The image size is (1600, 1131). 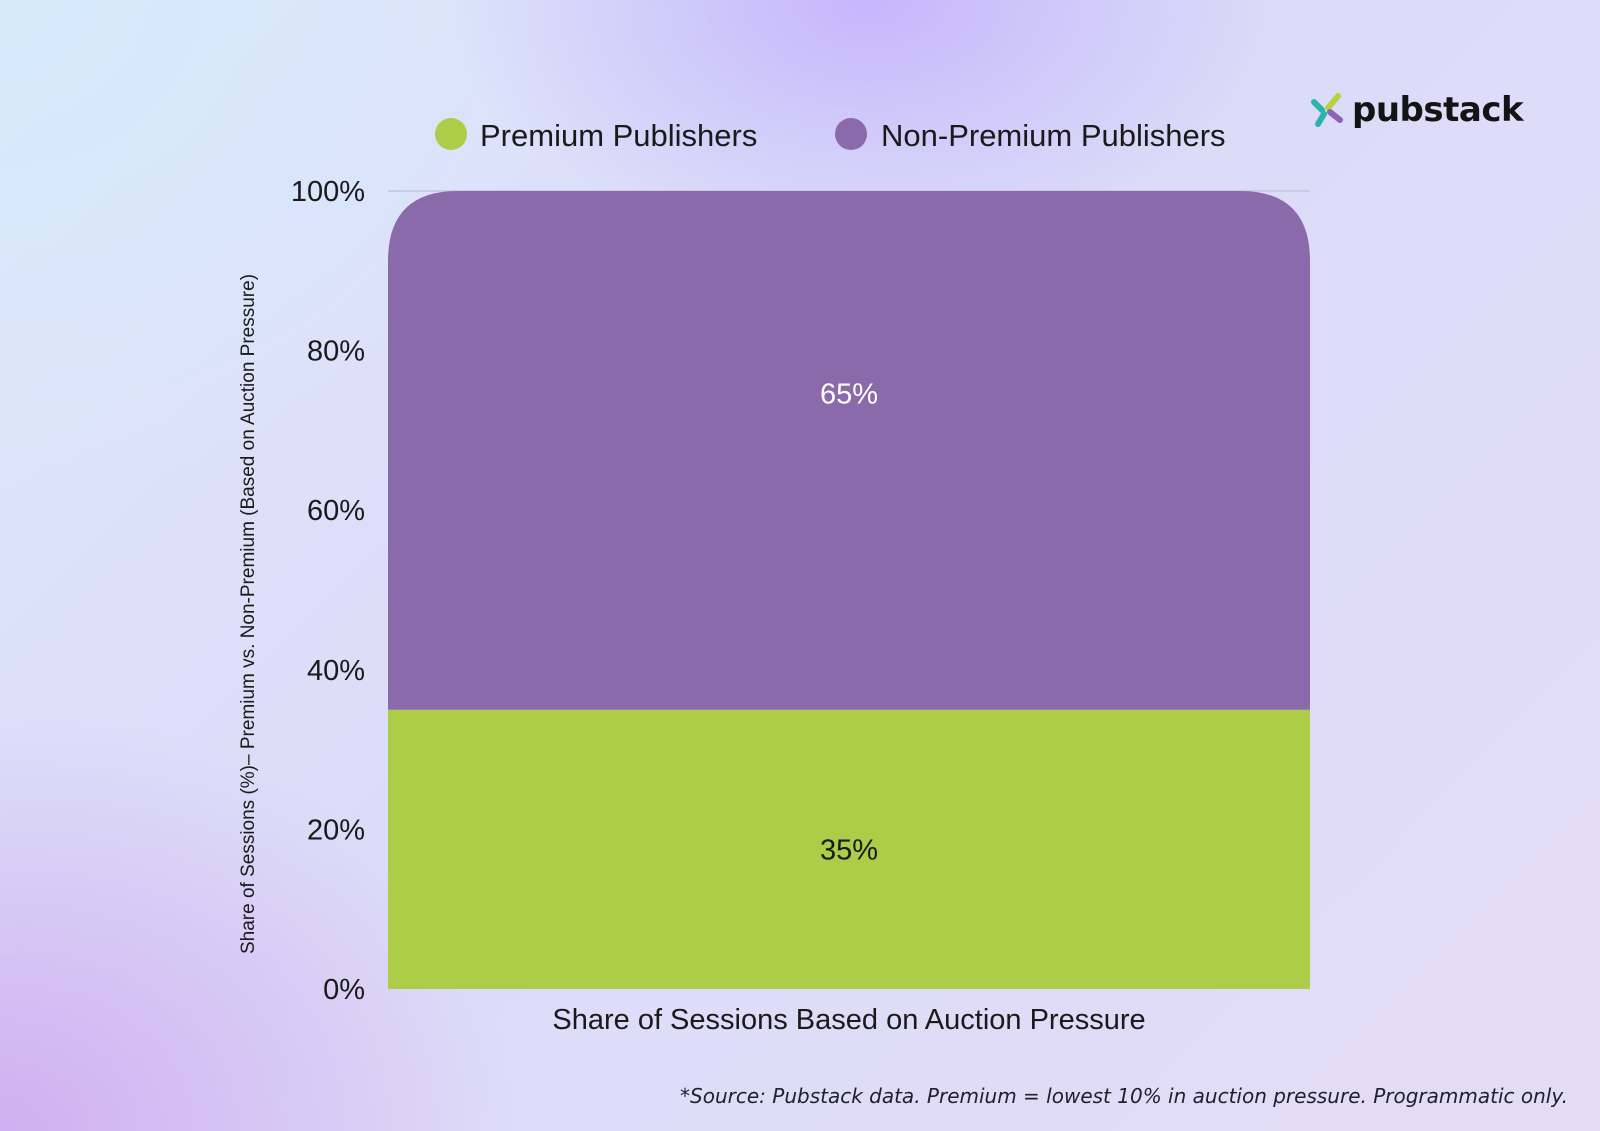 I want to click on pubstack-logo: pubstack, so click(x=1417, y=110).